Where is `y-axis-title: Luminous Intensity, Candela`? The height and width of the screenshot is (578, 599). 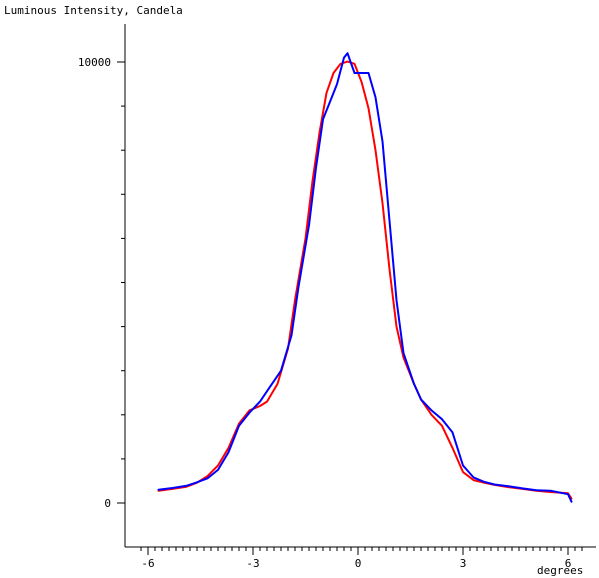 y-axis-title: Luminous Intensity, Candela is located at coordinates (93, 10).